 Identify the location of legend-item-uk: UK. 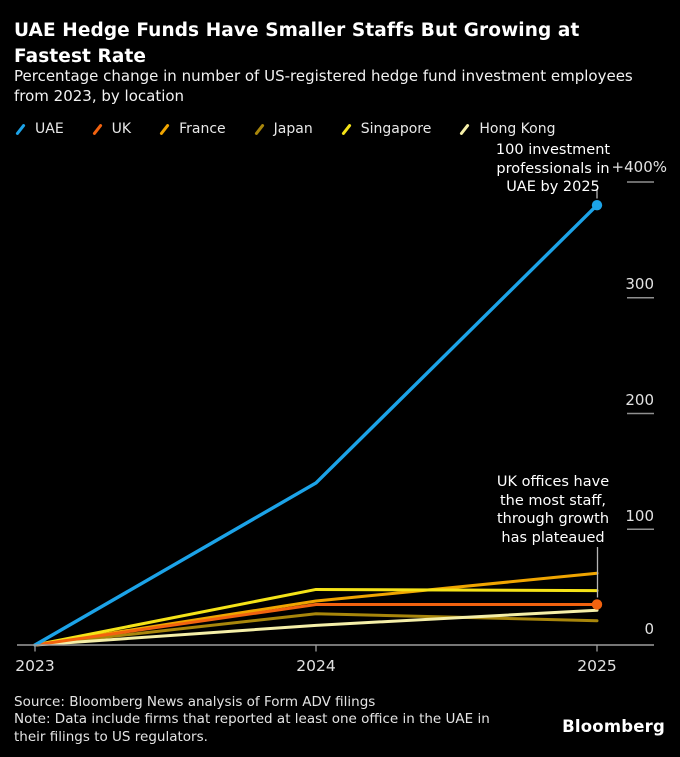
(111, 129).